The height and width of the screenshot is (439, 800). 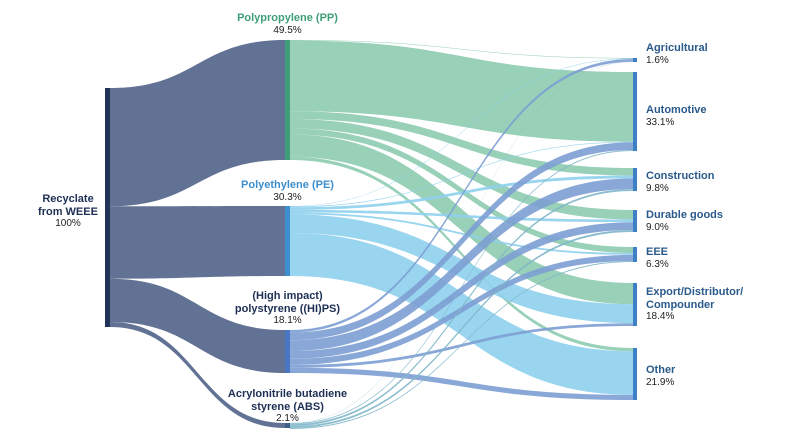 What do you see at coordinates (680, 176) in the screenshot?
I see `cons-name: Construction` at bounding box center [680, 176].